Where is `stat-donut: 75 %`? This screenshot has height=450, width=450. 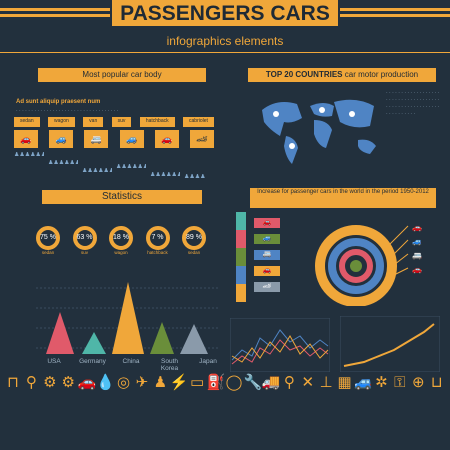
stat-donut: 75 % is located at coordinates (48, 238).